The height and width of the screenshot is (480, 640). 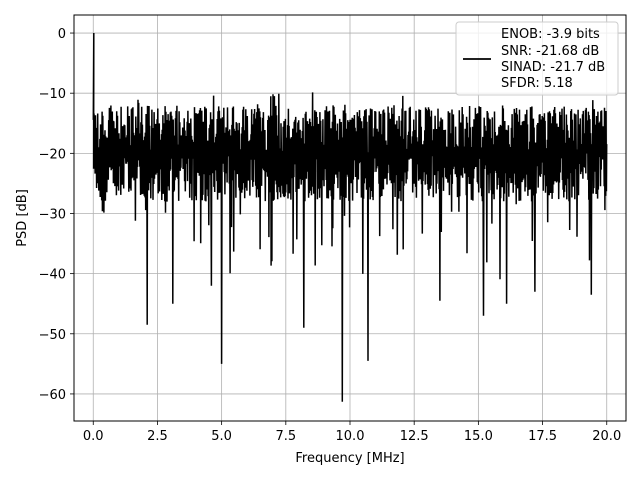 What do you see at coordinates (550, 34) in the screenshot?
I see `legend-line-enob: ENOB: -3.9 bits` at bounding box center [550, 34].